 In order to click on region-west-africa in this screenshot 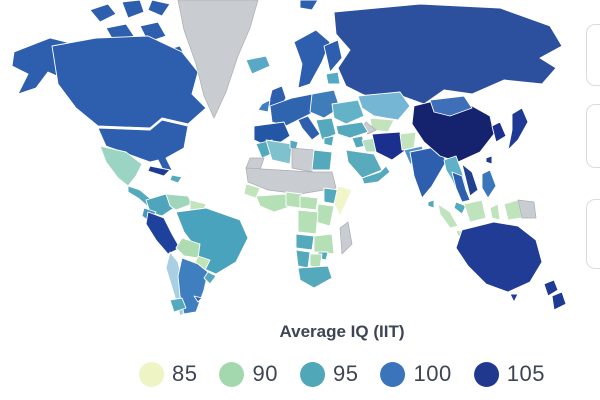, I will do `click(274, 203)`.